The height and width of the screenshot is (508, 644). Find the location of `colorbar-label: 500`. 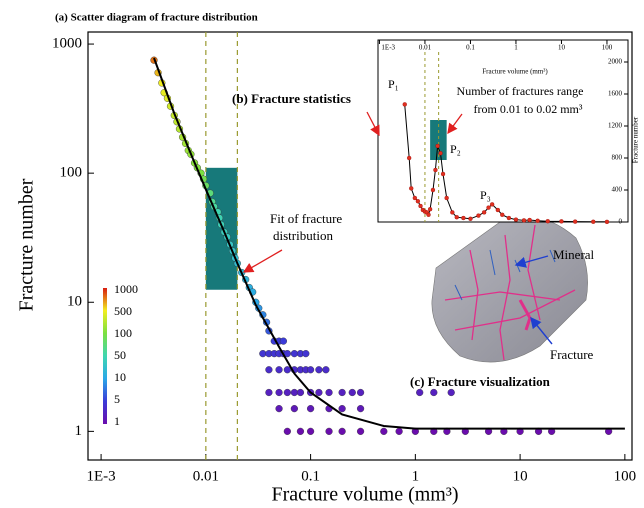

colorbar-label: 500 is located at coordinates (123, 311).